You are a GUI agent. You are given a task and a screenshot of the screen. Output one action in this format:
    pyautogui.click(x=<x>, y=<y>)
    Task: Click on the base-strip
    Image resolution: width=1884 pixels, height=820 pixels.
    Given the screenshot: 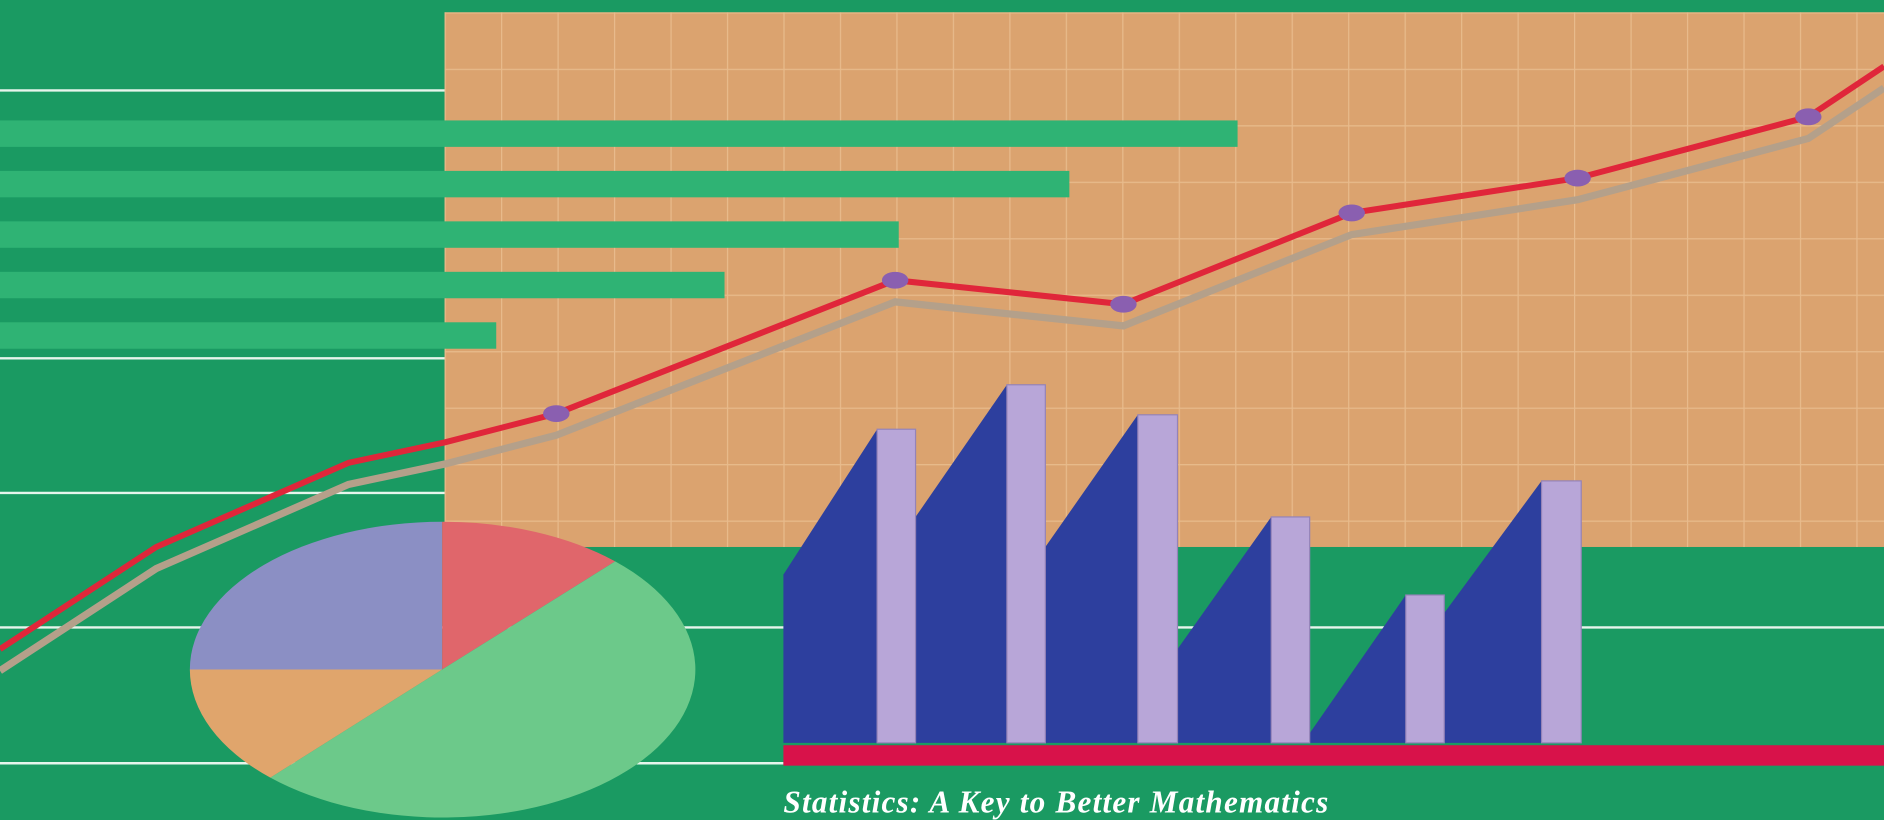 What is the action you would take?
    pyautogui.click(x=1333, y=755)
    